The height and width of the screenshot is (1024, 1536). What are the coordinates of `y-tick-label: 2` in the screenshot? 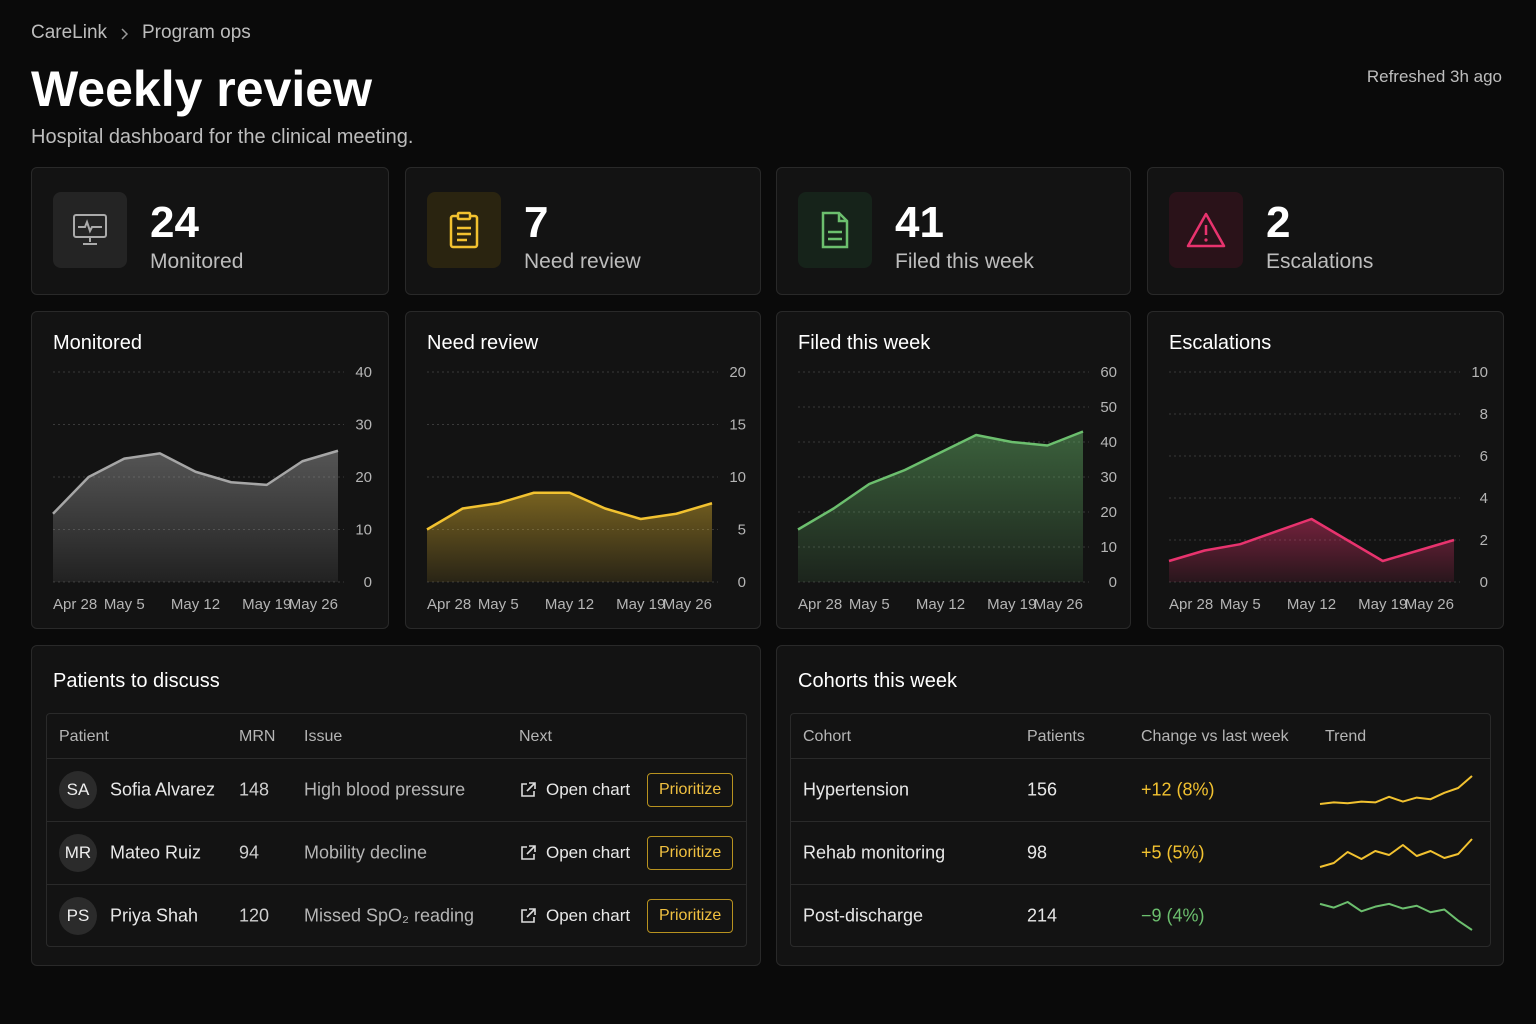 It's located at (1484, 540).